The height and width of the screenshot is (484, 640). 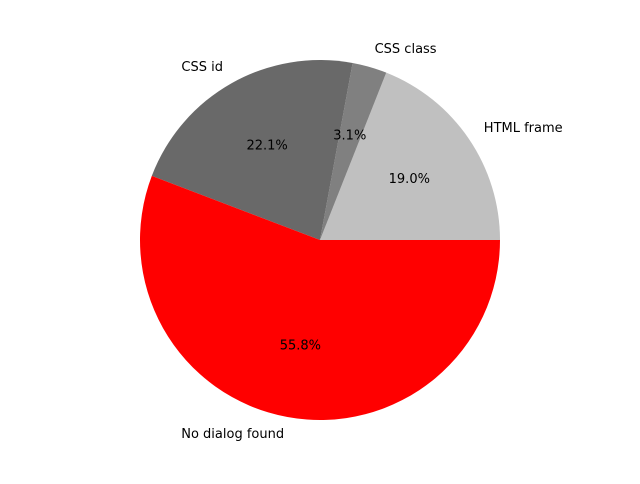 What do you see at coordinates (232, 434) in the screenshot?
I see `slice-label-no-dialog-found: No dialog found` at bounding box center [232, 434].